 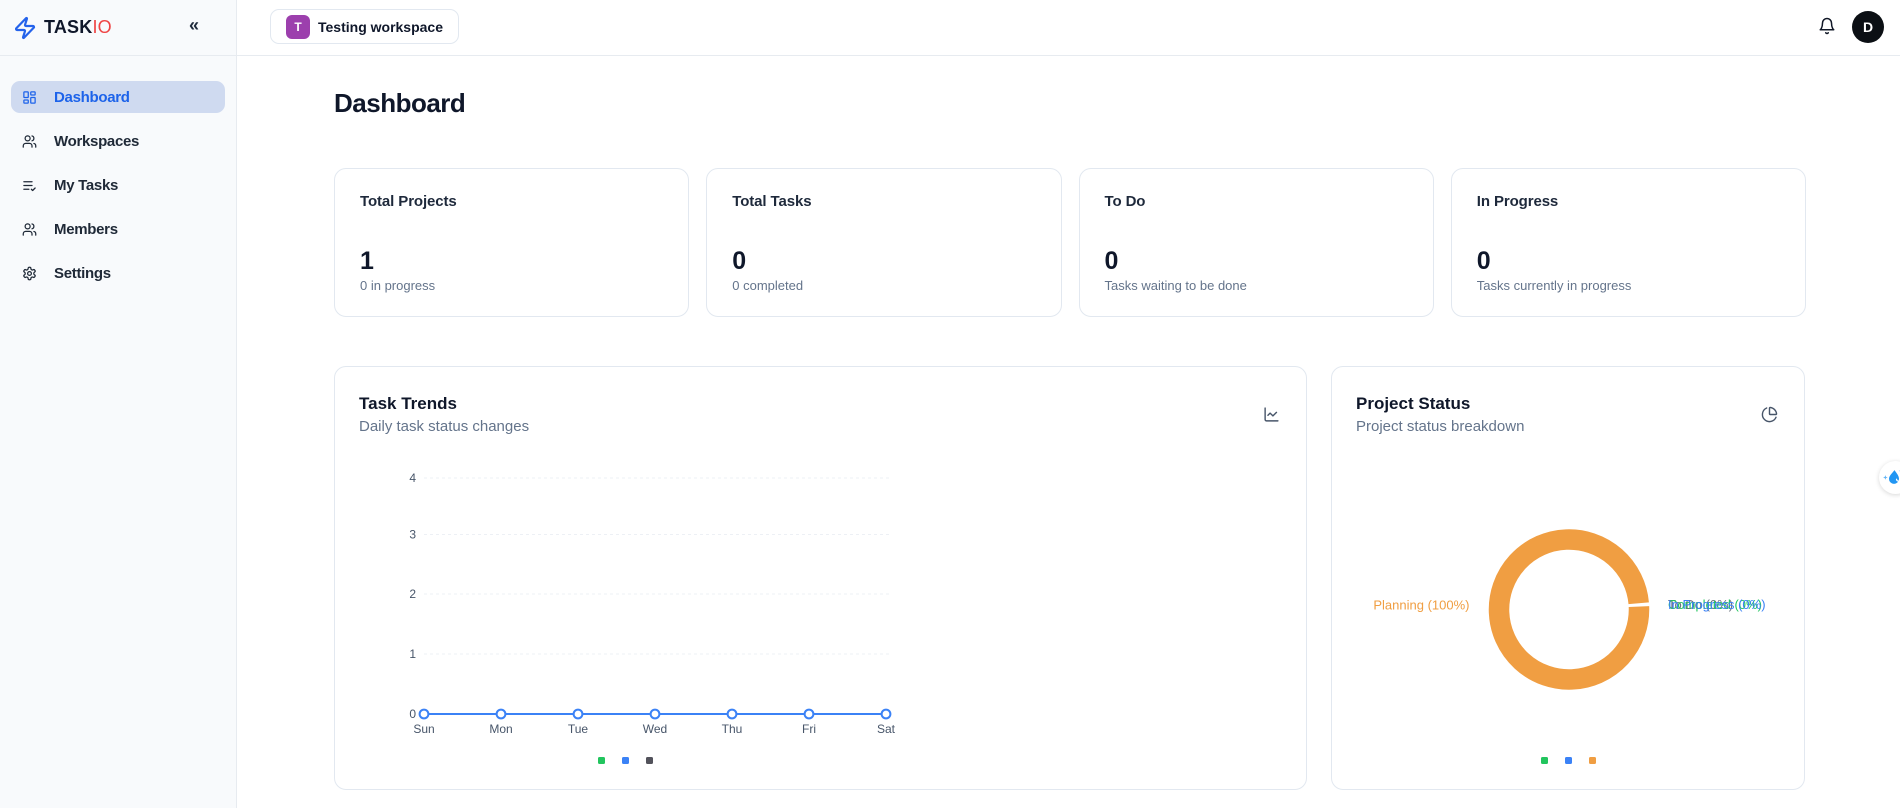 I want to click on svg-text: 1, so click(x=412, y=654).